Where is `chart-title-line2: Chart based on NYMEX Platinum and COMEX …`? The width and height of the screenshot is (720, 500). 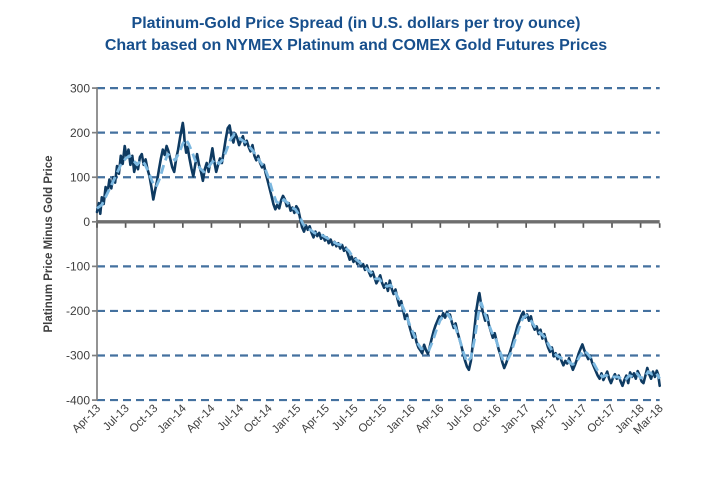
chart-title-line2: Chart based on NYMEX Platinum and COMEX … is located at coordinates (356, 45).